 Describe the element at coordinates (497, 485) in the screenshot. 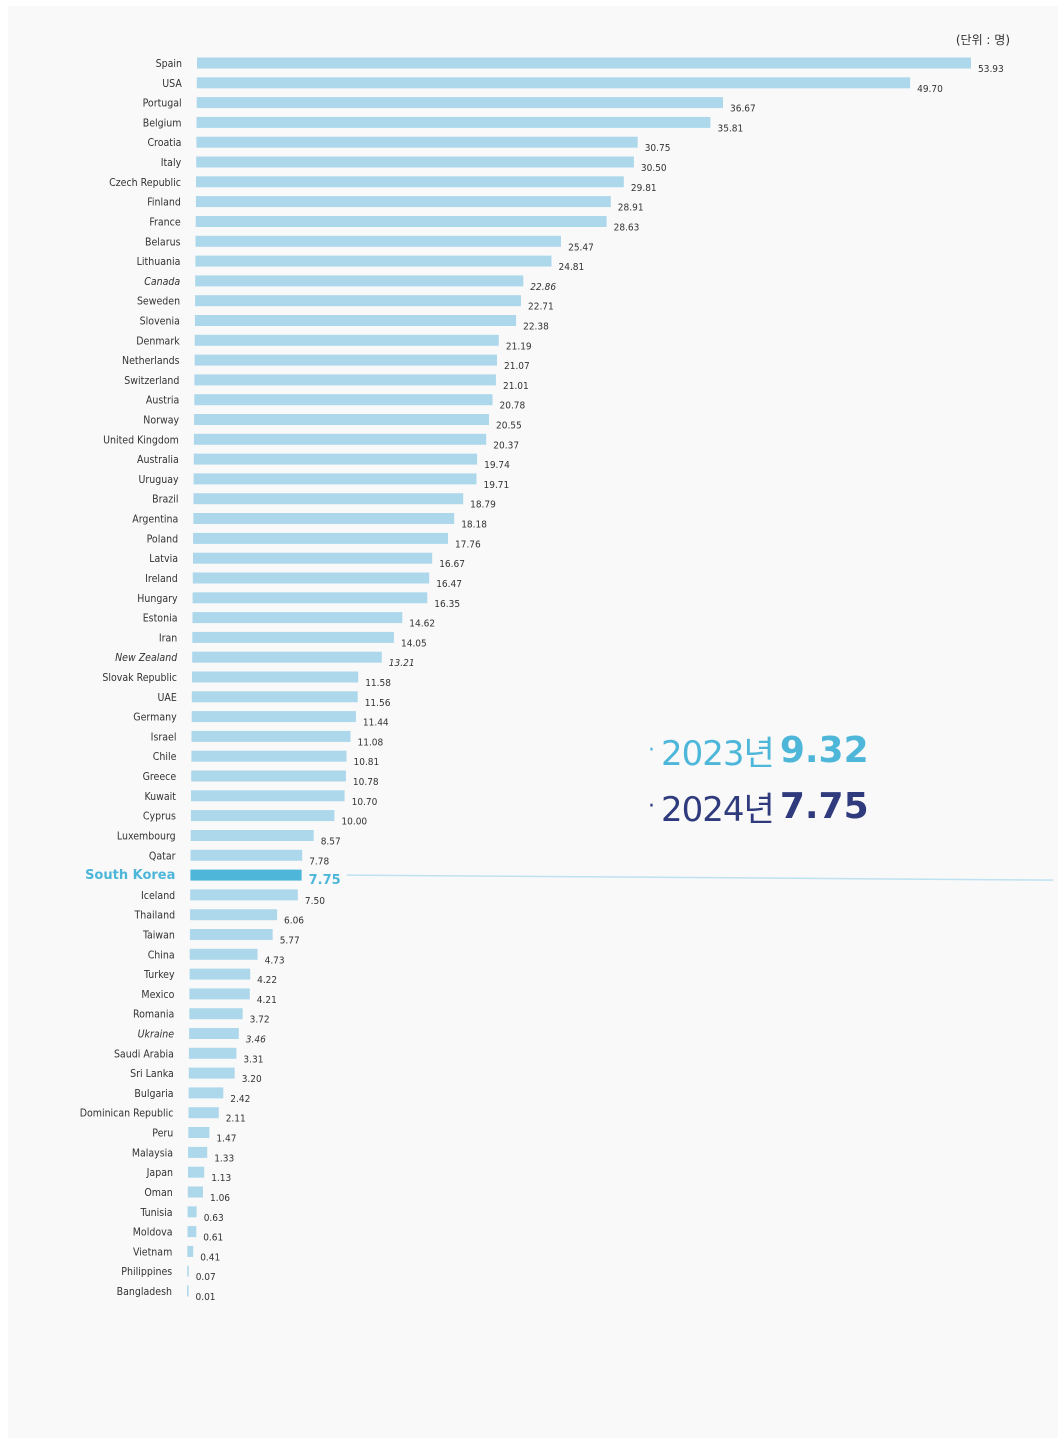

I see `value-label: 19.71` at that location.